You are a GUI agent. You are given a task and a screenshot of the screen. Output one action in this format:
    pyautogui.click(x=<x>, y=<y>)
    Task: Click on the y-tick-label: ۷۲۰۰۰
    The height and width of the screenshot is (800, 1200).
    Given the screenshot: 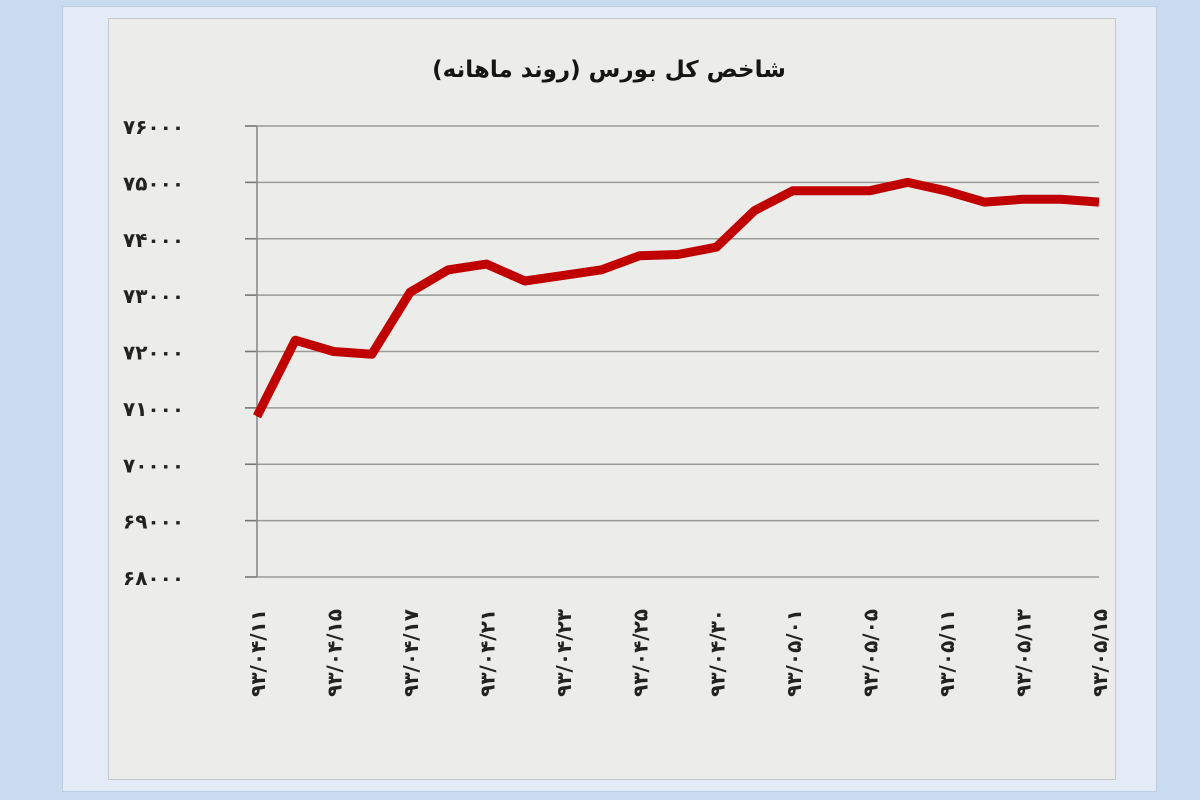 What is the action you would take?
    pyautogui.click(x=153, y=353)
    